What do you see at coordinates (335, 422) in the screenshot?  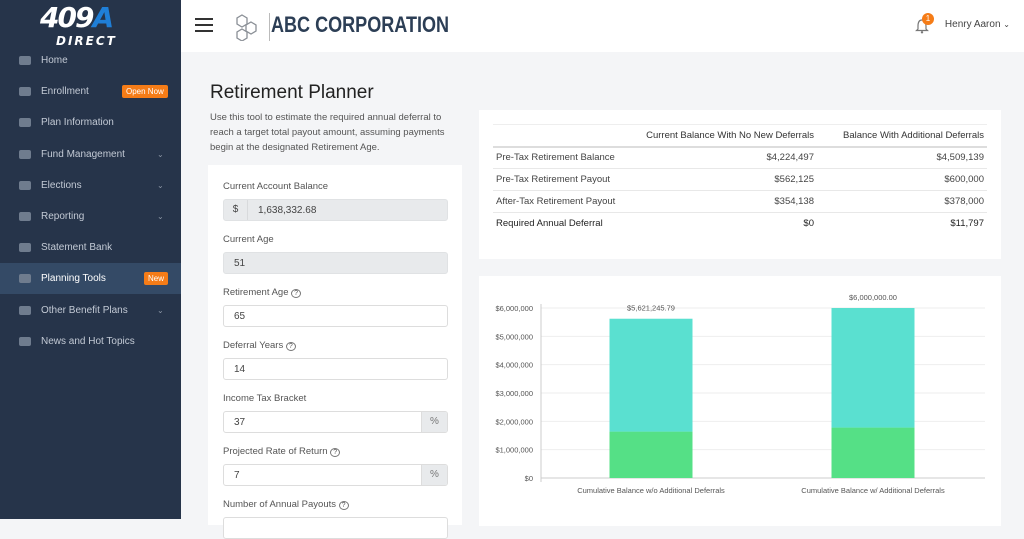 I see `tax-bracket-input: 37%` at bounding box center [335, 422].